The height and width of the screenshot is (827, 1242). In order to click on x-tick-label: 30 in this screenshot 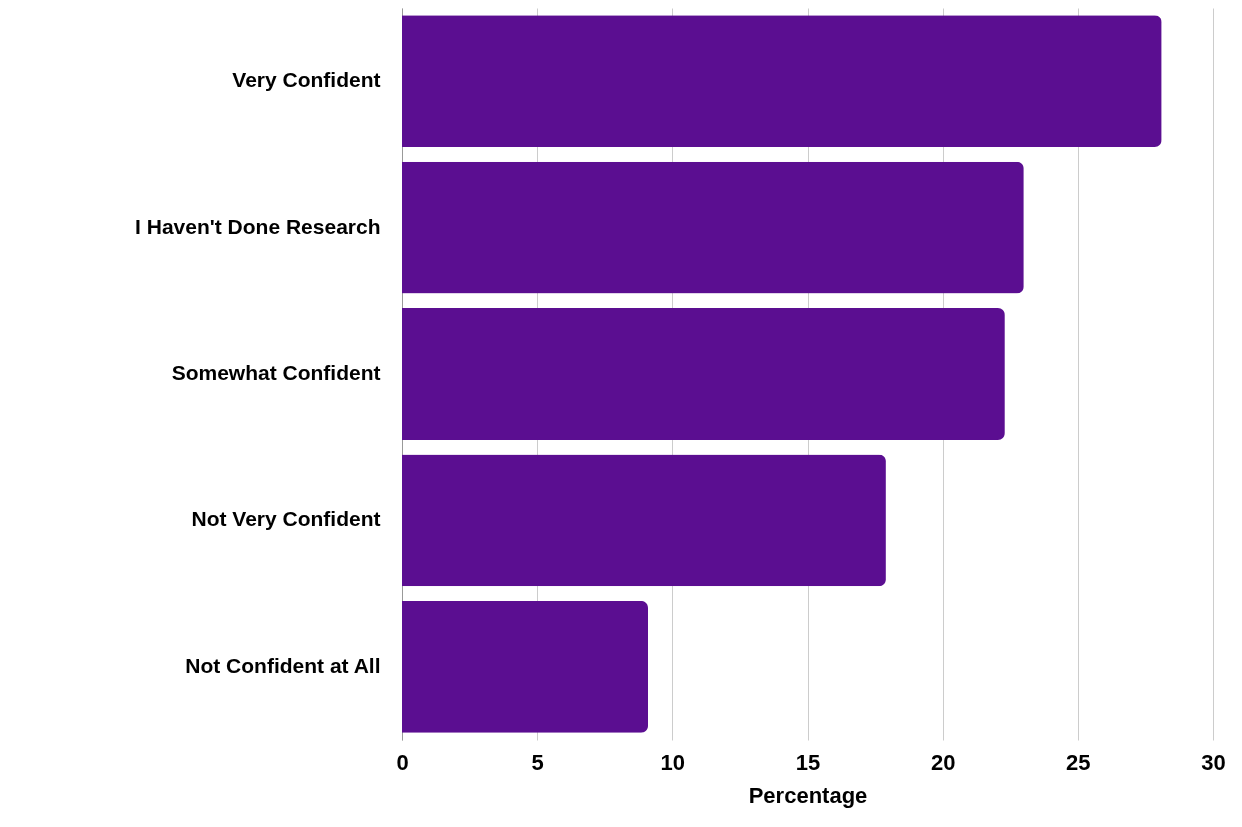, I will do `click(1213, 762)`.